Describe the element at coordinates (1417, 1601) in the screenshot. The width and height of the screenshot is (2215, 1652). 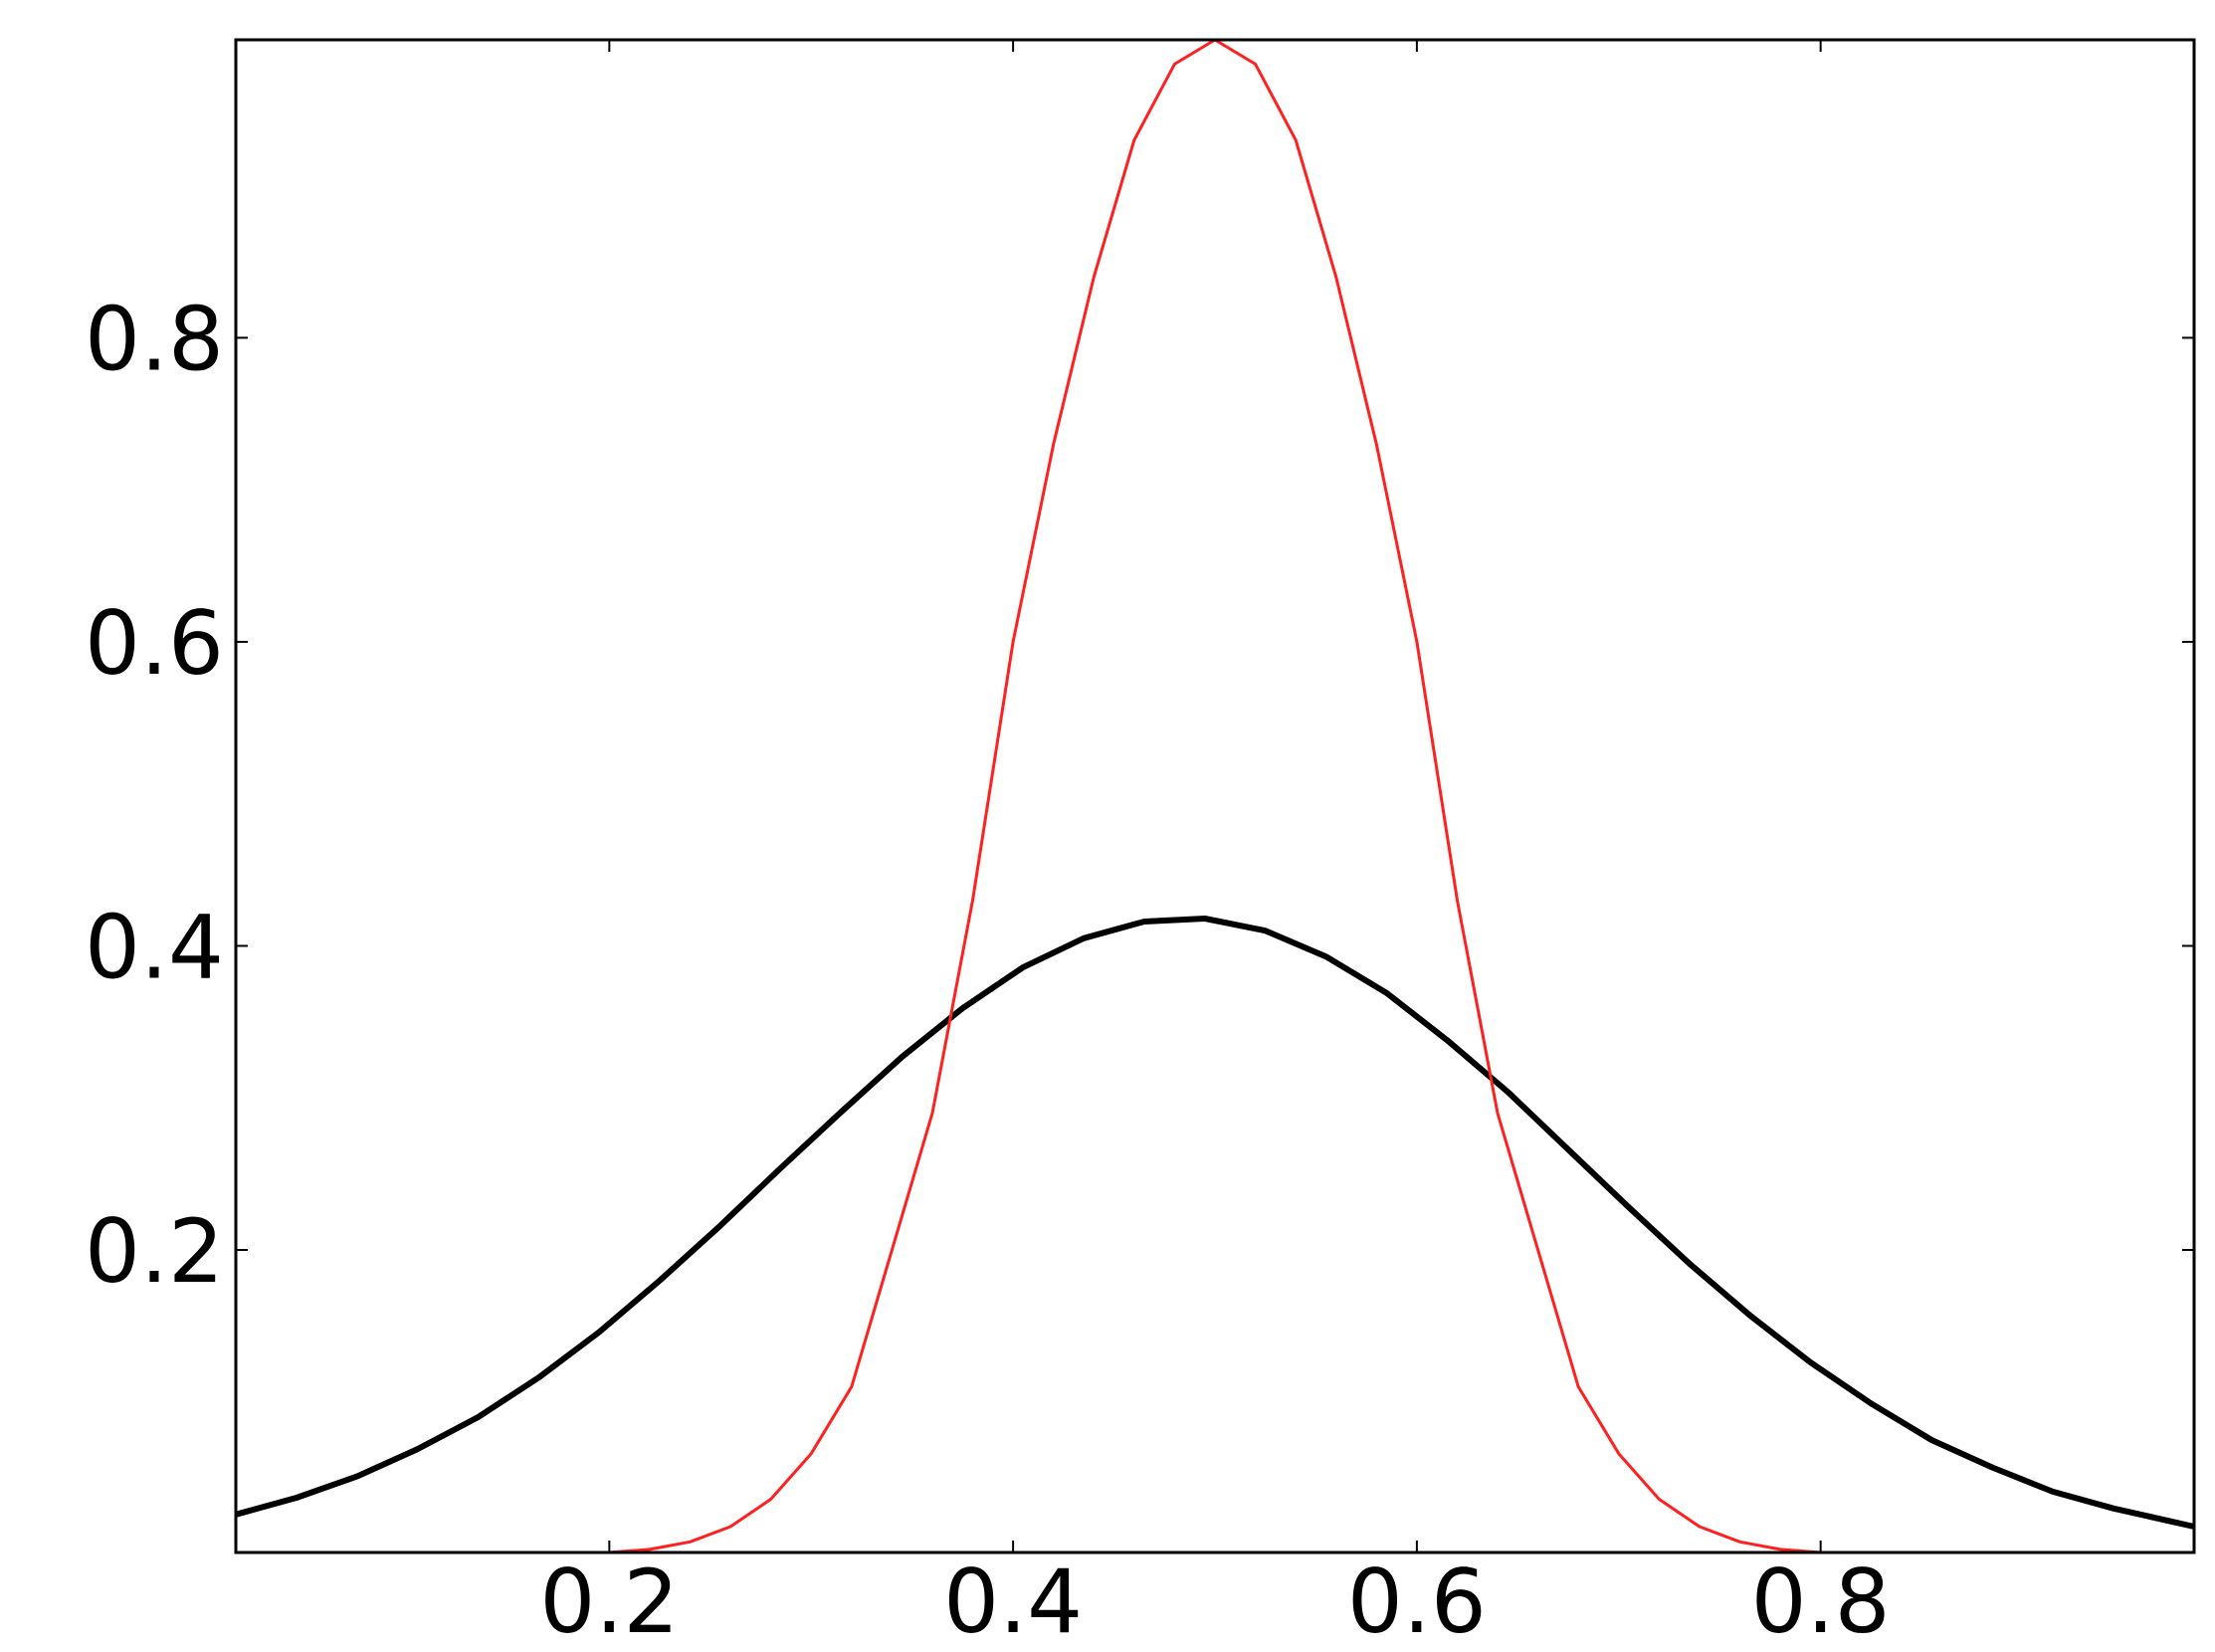
I see `x-tick-label: 0.6` at that location.